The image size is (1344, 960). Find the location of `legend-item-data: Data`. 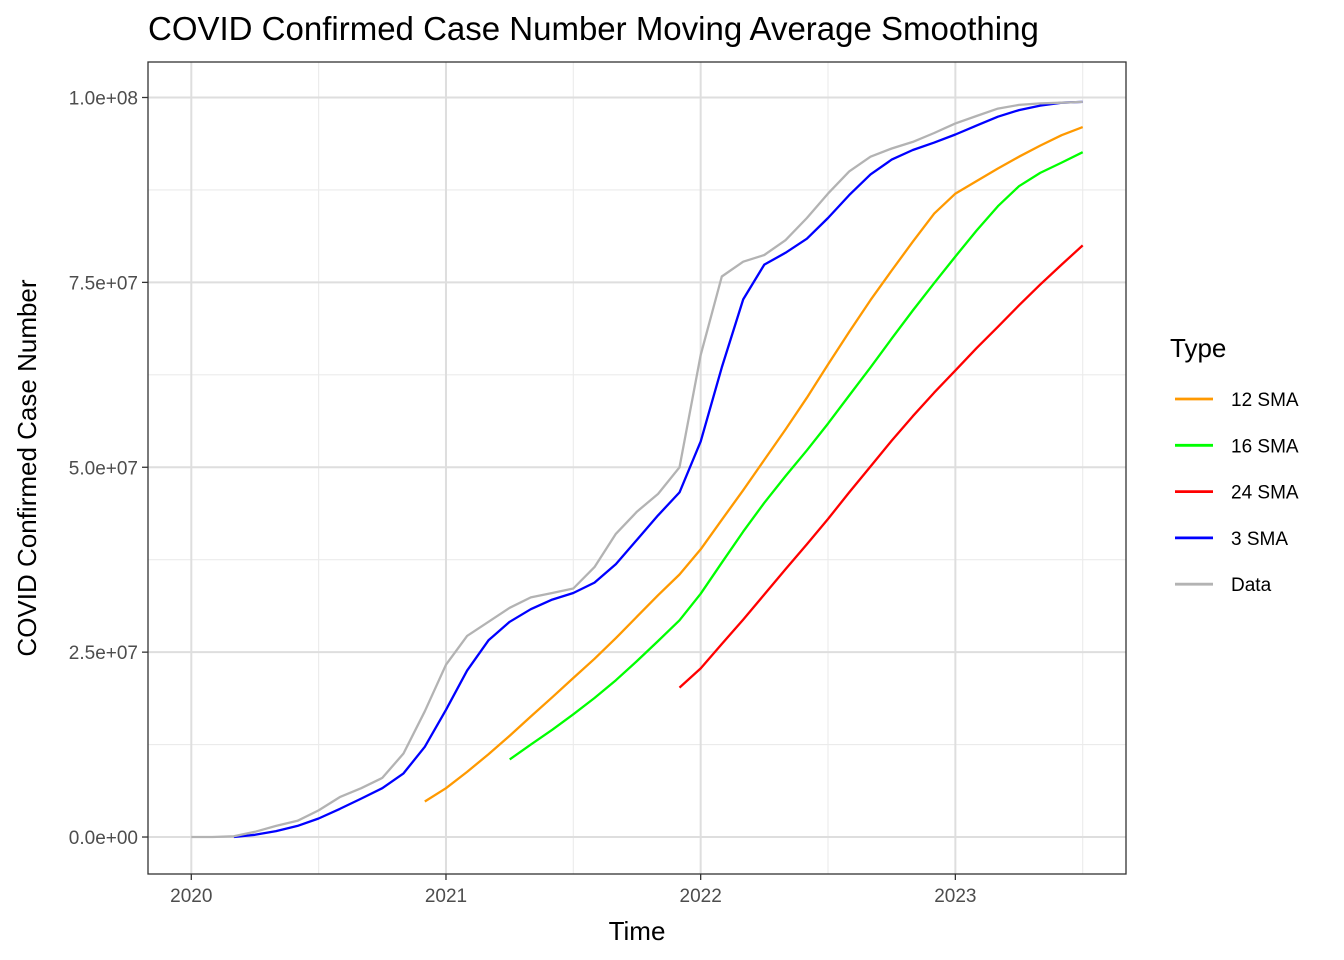

legend-item-data: Data is located at coordinates (1223, 585).